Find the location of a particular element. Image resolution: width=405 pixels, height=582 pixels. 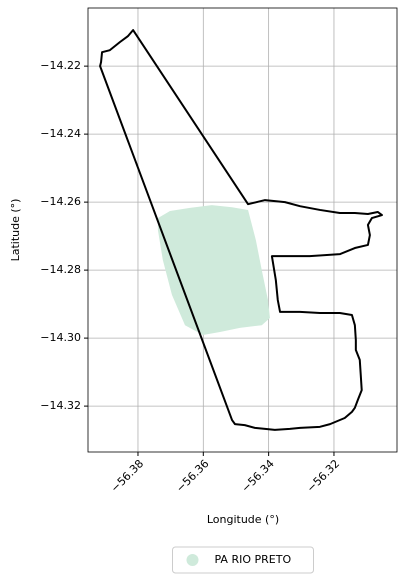

legend-box is located at coordinates (243, 560).